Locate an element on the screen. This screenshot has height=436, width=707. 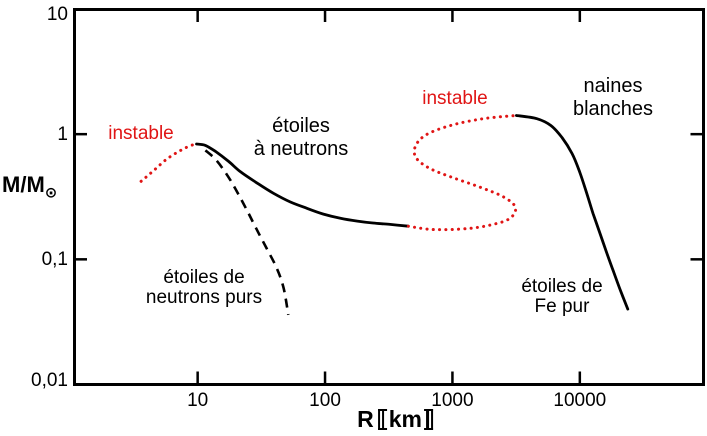
pure-neutron-stars-label: étoiles de neutrons purs is located at coordinates (204, 288).